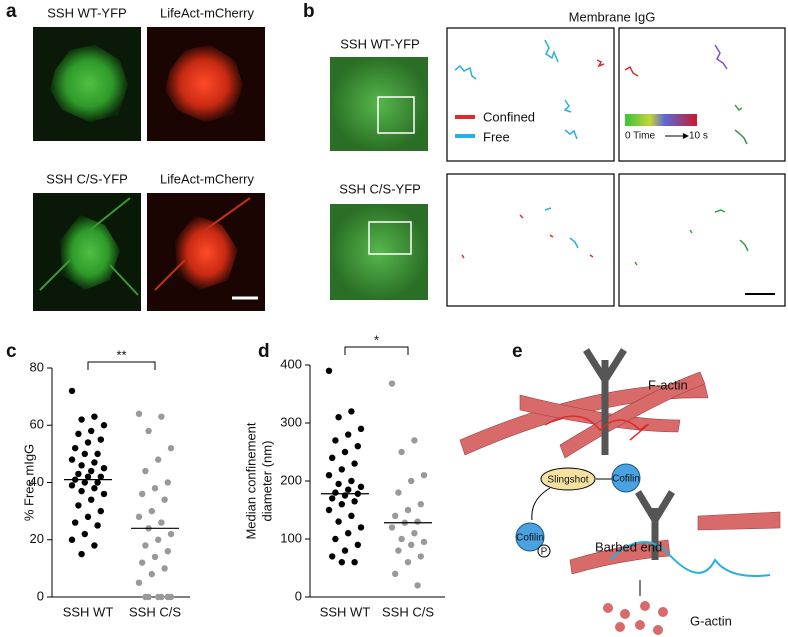 The image size is (788, 637). I want to click on phosphate, so click(544, 551).